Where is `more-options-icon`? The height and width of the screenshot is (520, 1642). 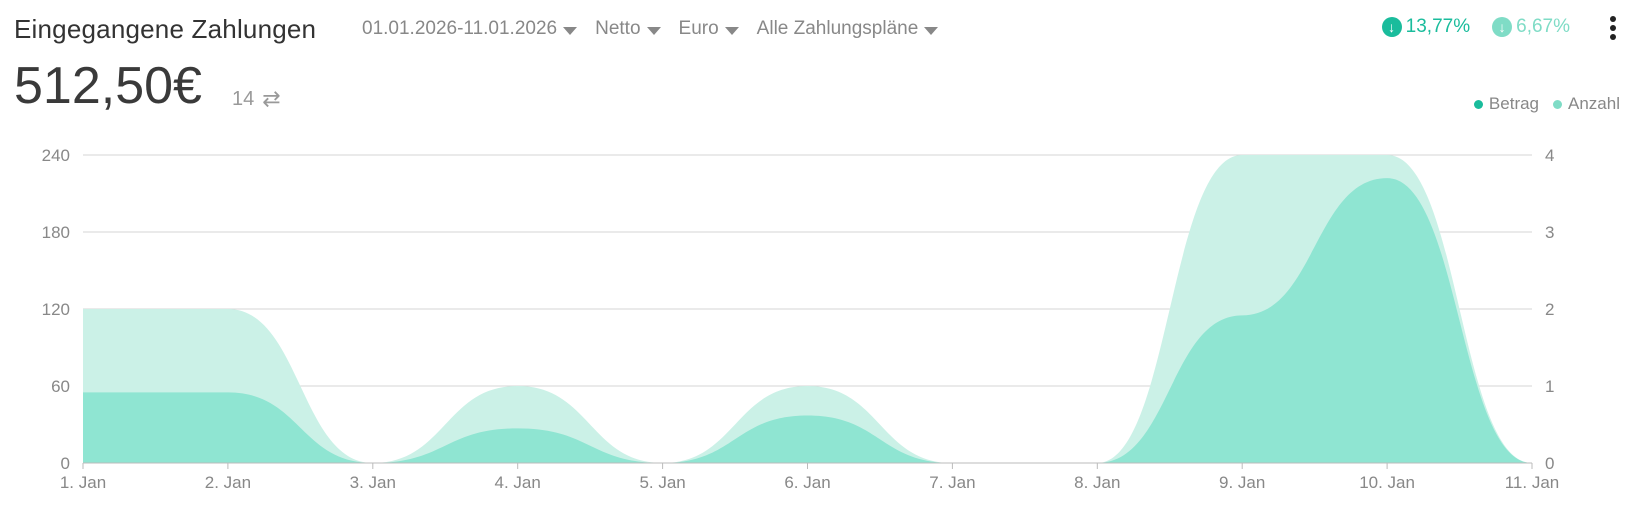 more-options-icon is located at coordinates (1613, 28).